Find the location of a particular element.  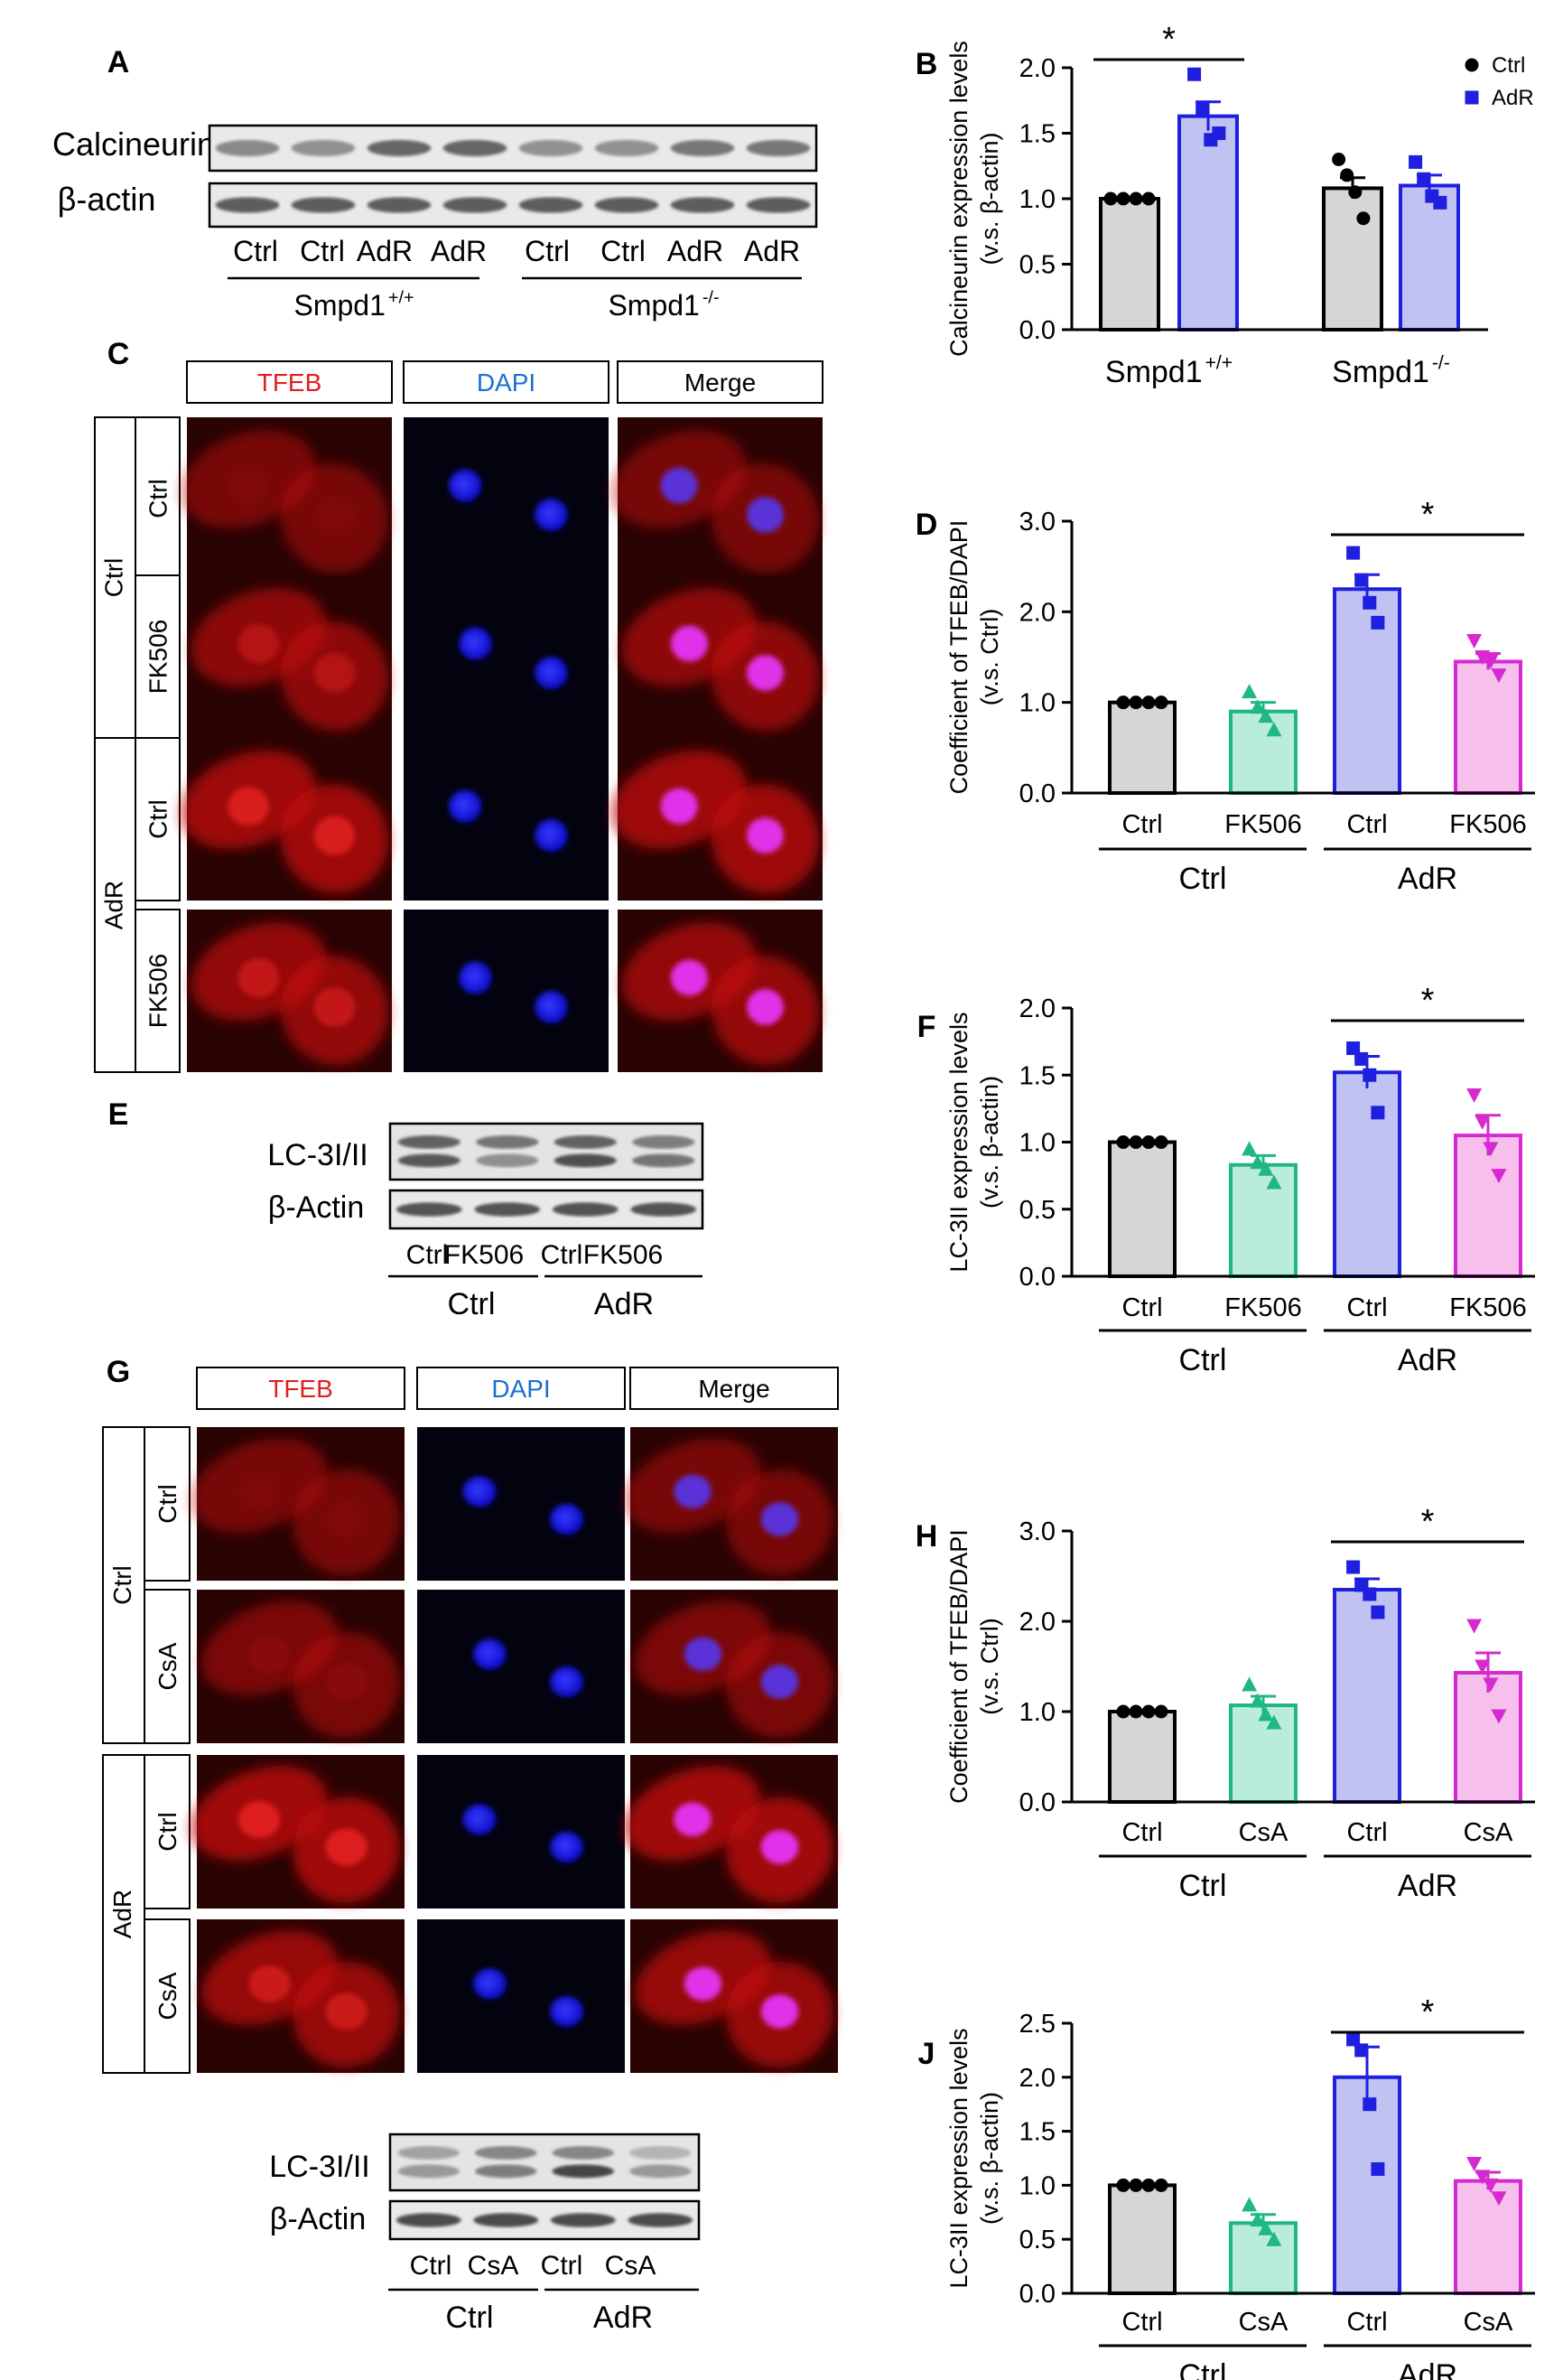

chart-D-y-tick-label: 2.0 is located at coordinates (1038, 612).